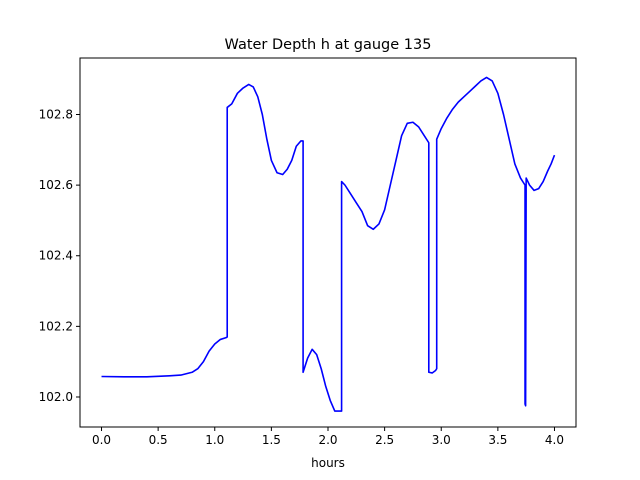  I want to click on y-tick-label: 102.4, so click(56, 256).